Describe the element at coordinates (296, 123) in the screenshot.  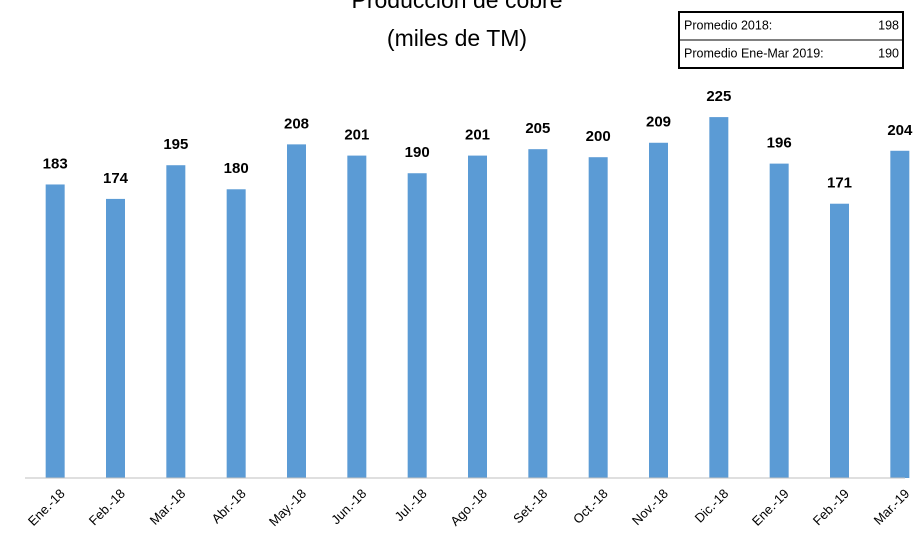
I see `value-label: 208` at that location.